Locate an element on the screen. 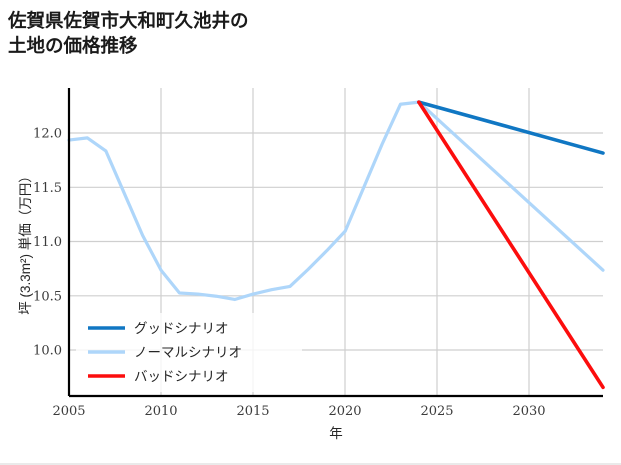  legend-label-good: グッドシナリオ is located at coordinates (181, 328).